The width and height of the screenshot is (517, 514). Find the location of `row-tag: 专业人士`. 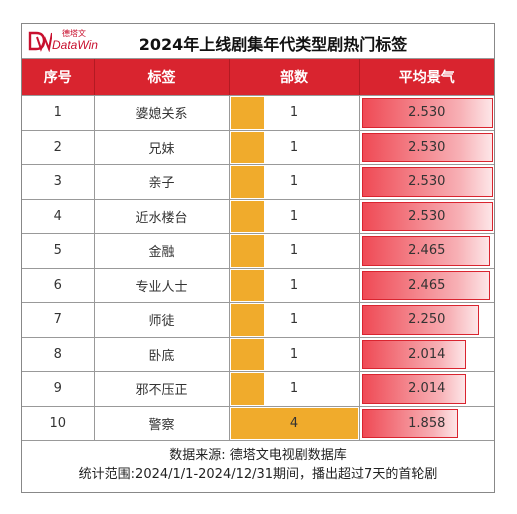

row-tag: 专业人士 is located at coordinates (162, 285).